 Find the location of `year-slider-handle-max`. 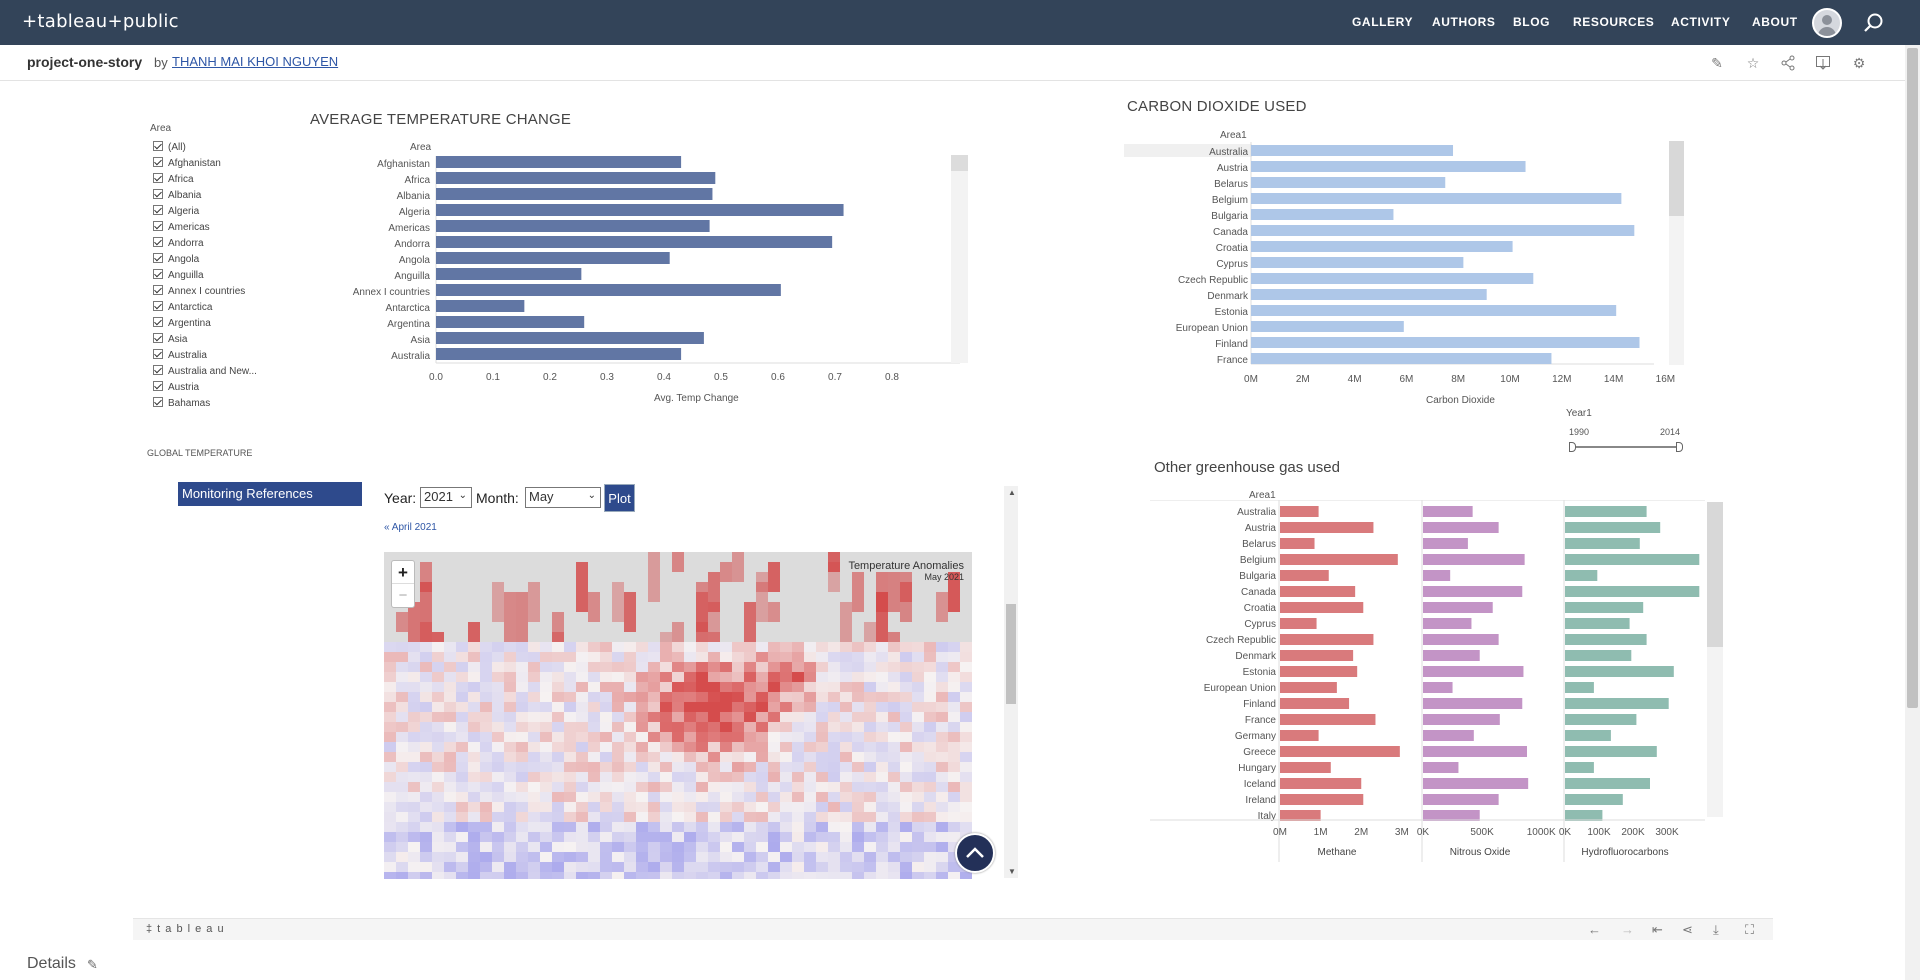

year-slider-handle-max is located at coordinates (1679, 447).